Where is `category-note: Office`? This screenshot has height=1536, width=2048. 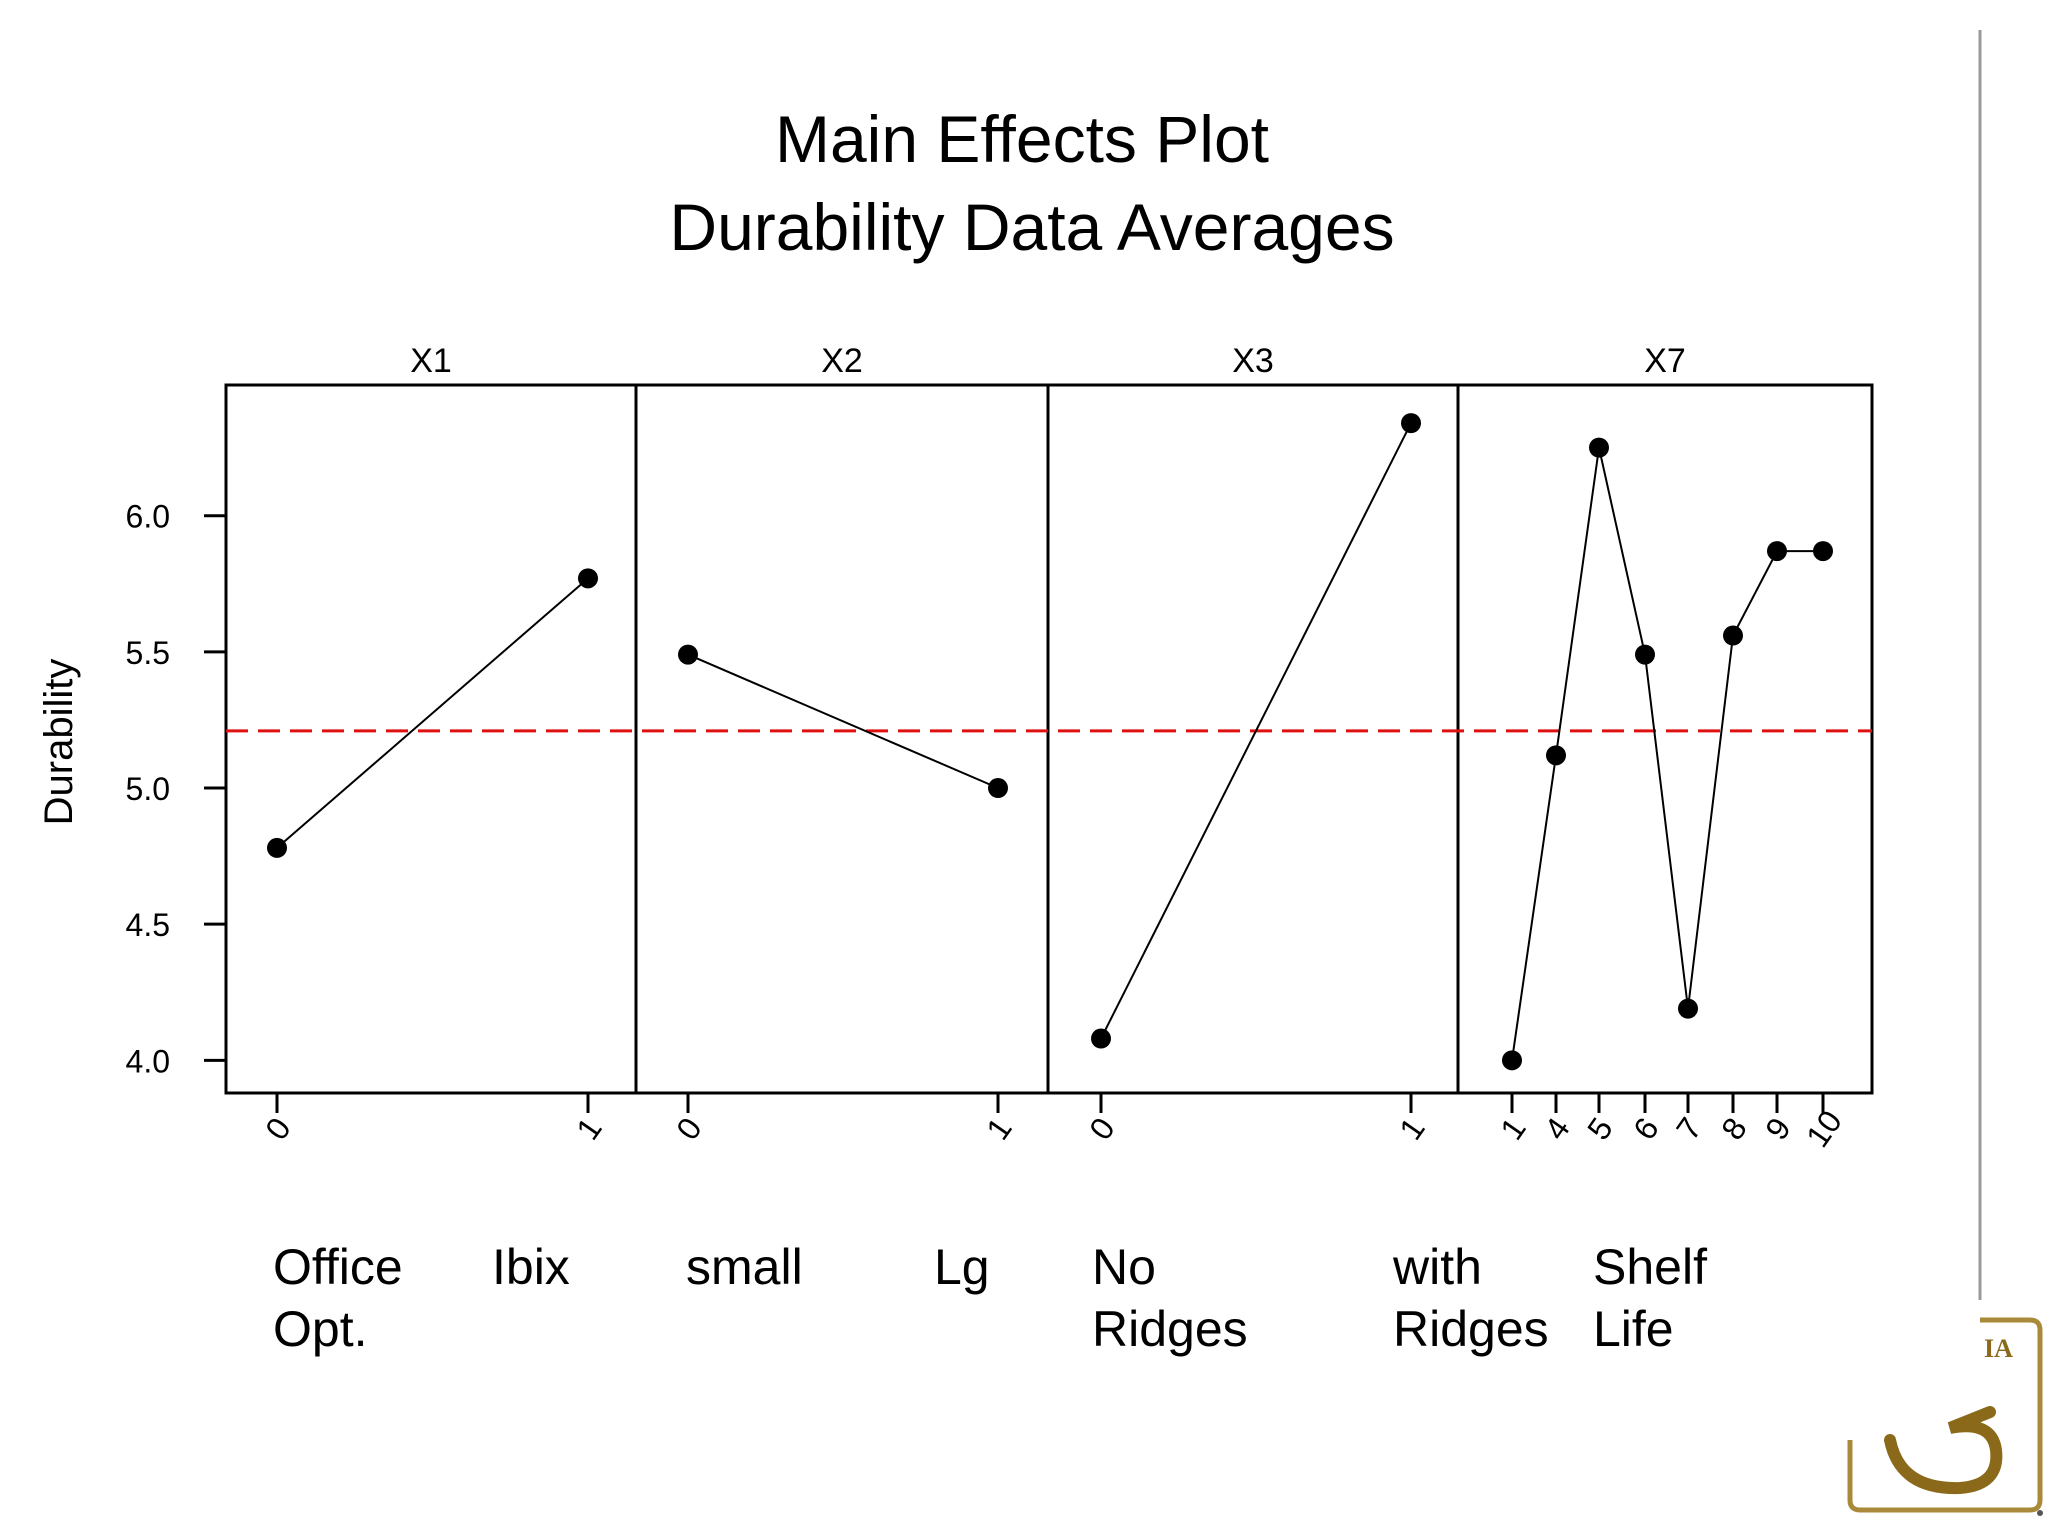 category-note: Office is located at coordinates (338, 1267).